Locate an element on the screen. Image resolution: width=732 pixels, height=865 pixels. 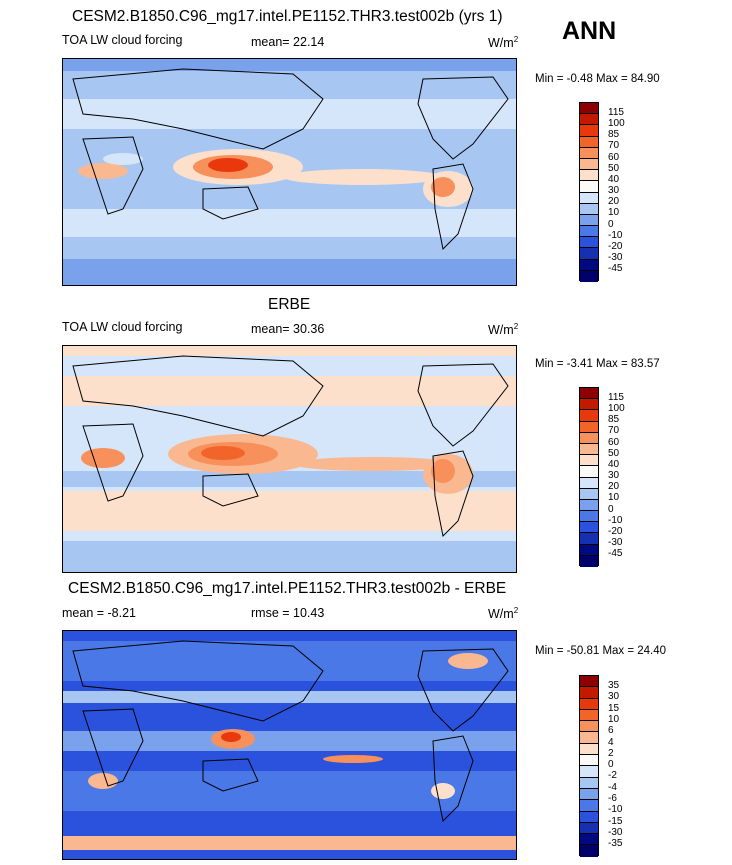
panel2-tick-5: 60 is located at coordinates (614, 442).